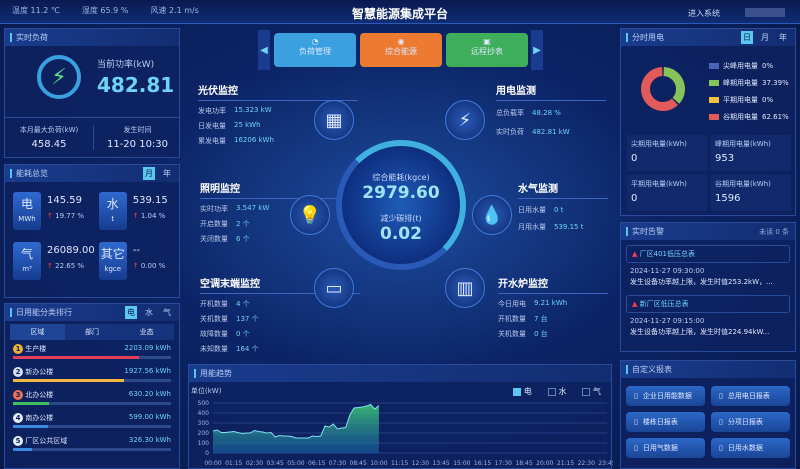  What do you see at coordinates (147, 348) in the screenshot?
I see `ranking-value: 2203.09 kWh` at bounding box center [147, 348].